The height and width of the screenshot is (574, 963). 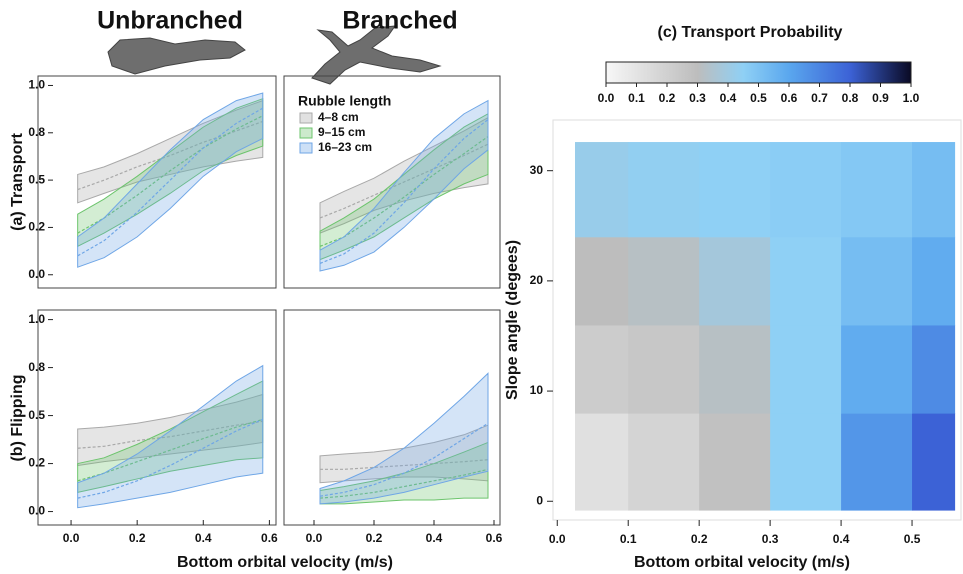 I want to click on colorbar-tick-label: 0.1, so click(x=636, y=98).